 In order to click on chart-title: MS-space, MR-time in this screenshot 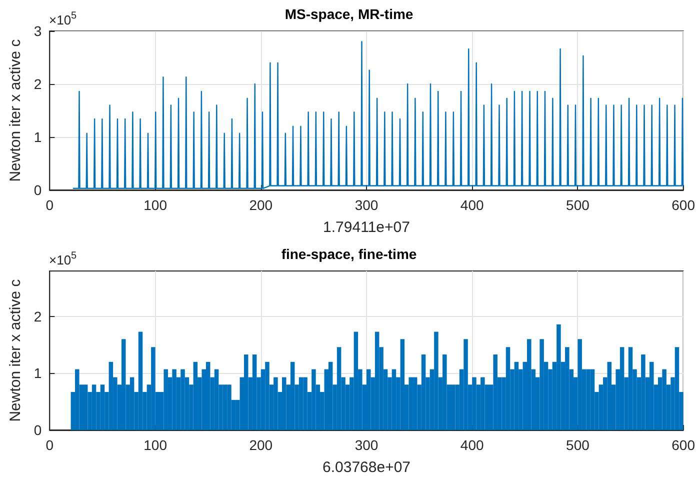, I will do `click(349, 14)`.